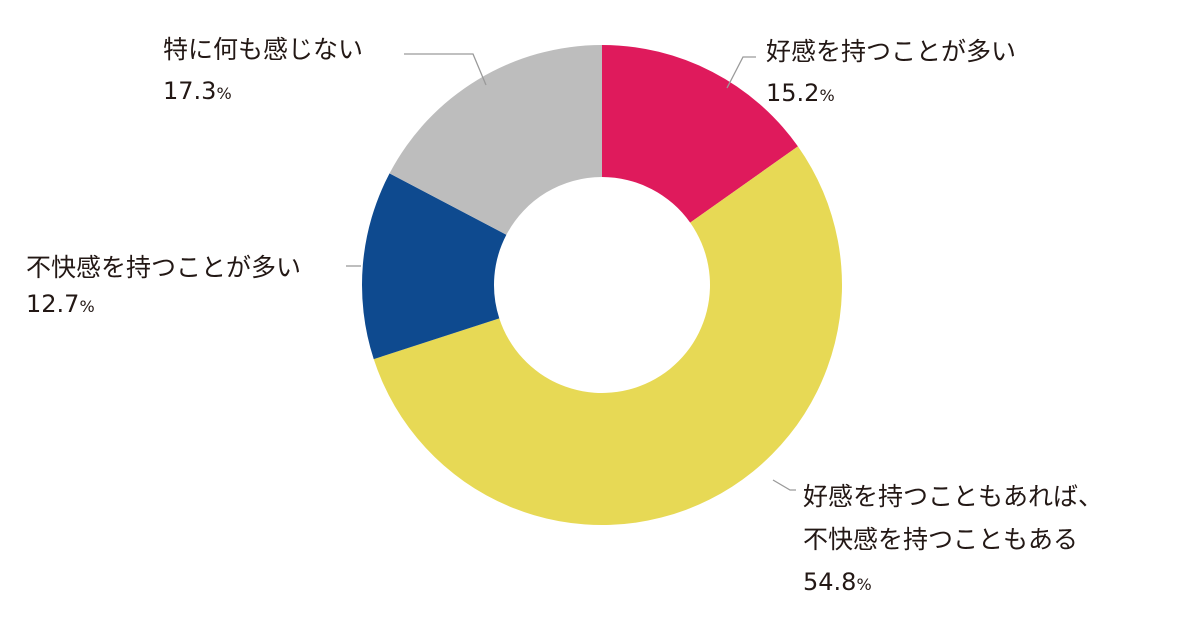  I want to click on slice-unfavorable, so click(434, 266).